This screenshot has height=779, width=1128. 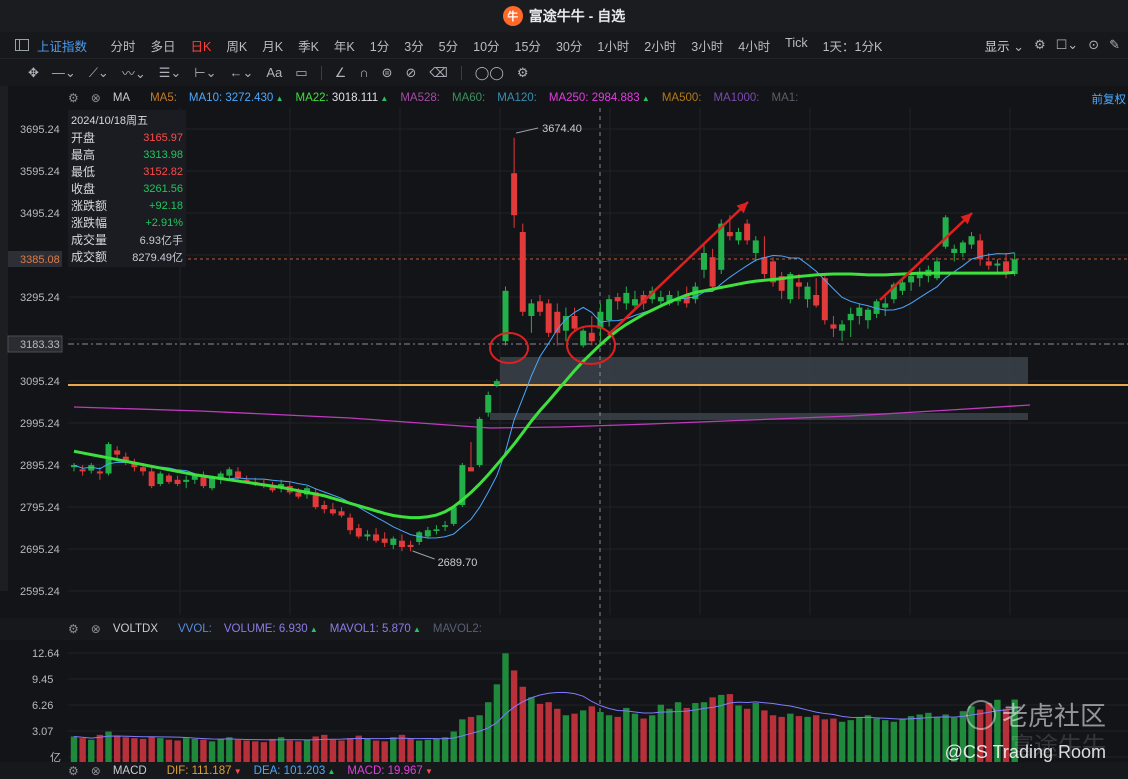 What do you see at coordinates (340, 72) in the screenshot?
I see `brush-icon: ∠` at bounding box center [340, 72].